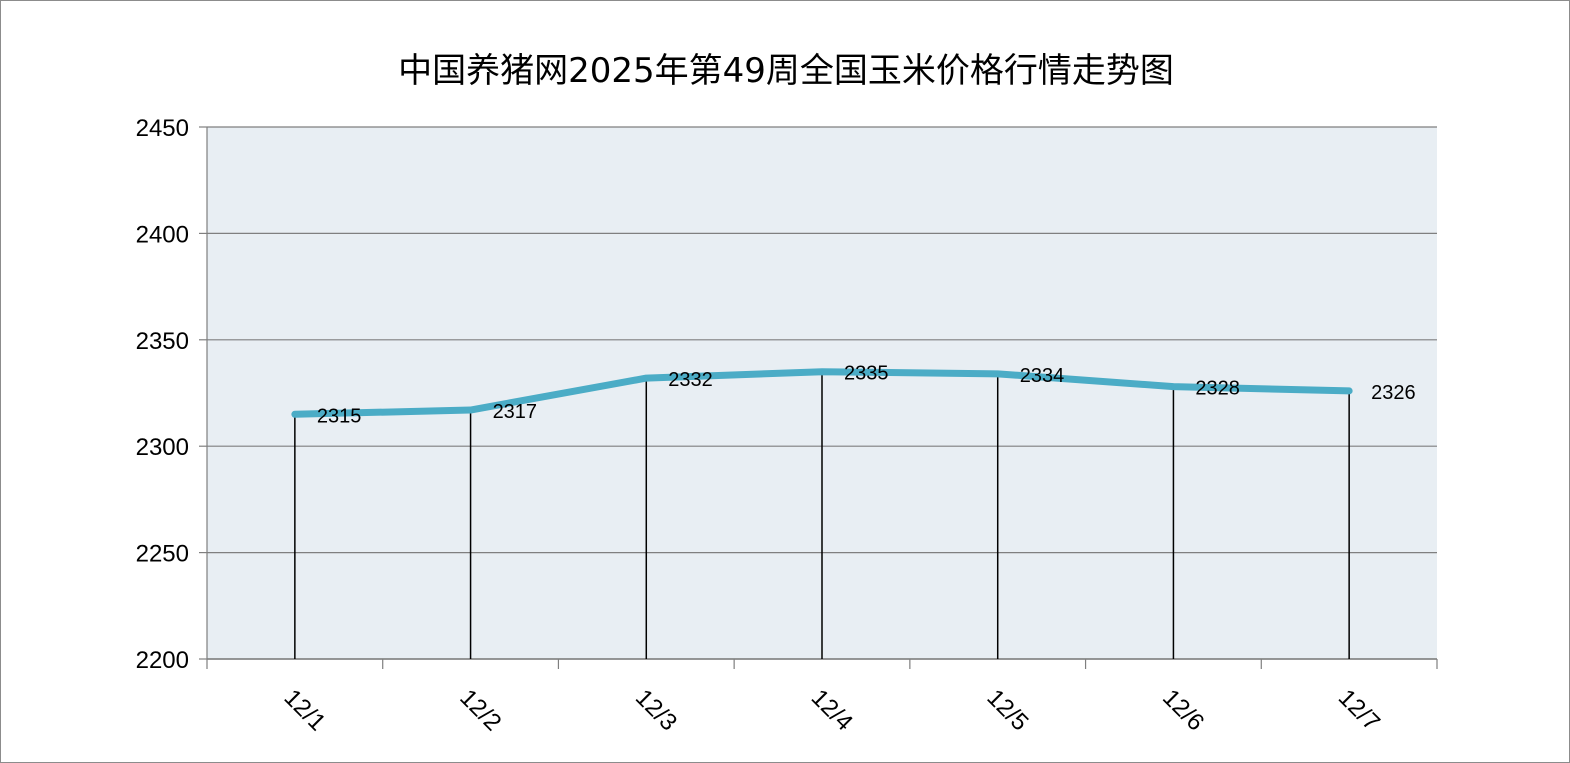  I want to click on data-label: 2317, so click(515, 412).